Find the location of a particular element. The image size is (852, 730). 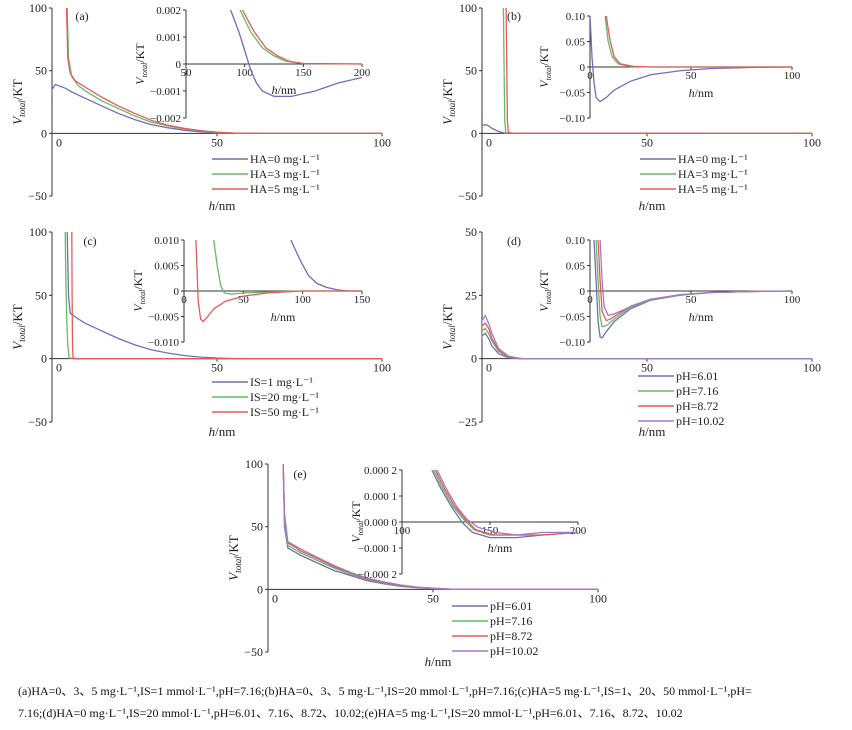

main-axes: 0 50 100 −50 0 50 100 h/nm Vtotal/KT is located at coordinates (200, 332).